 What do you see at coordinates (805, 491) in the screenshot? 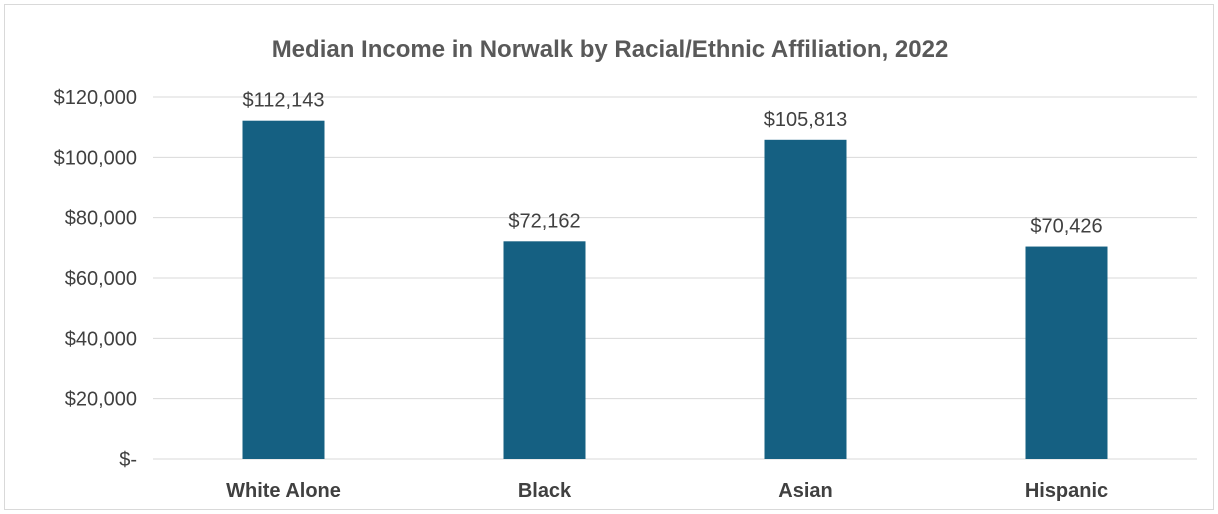
I see `category-label: Asian` at bounding box center [805, 491].